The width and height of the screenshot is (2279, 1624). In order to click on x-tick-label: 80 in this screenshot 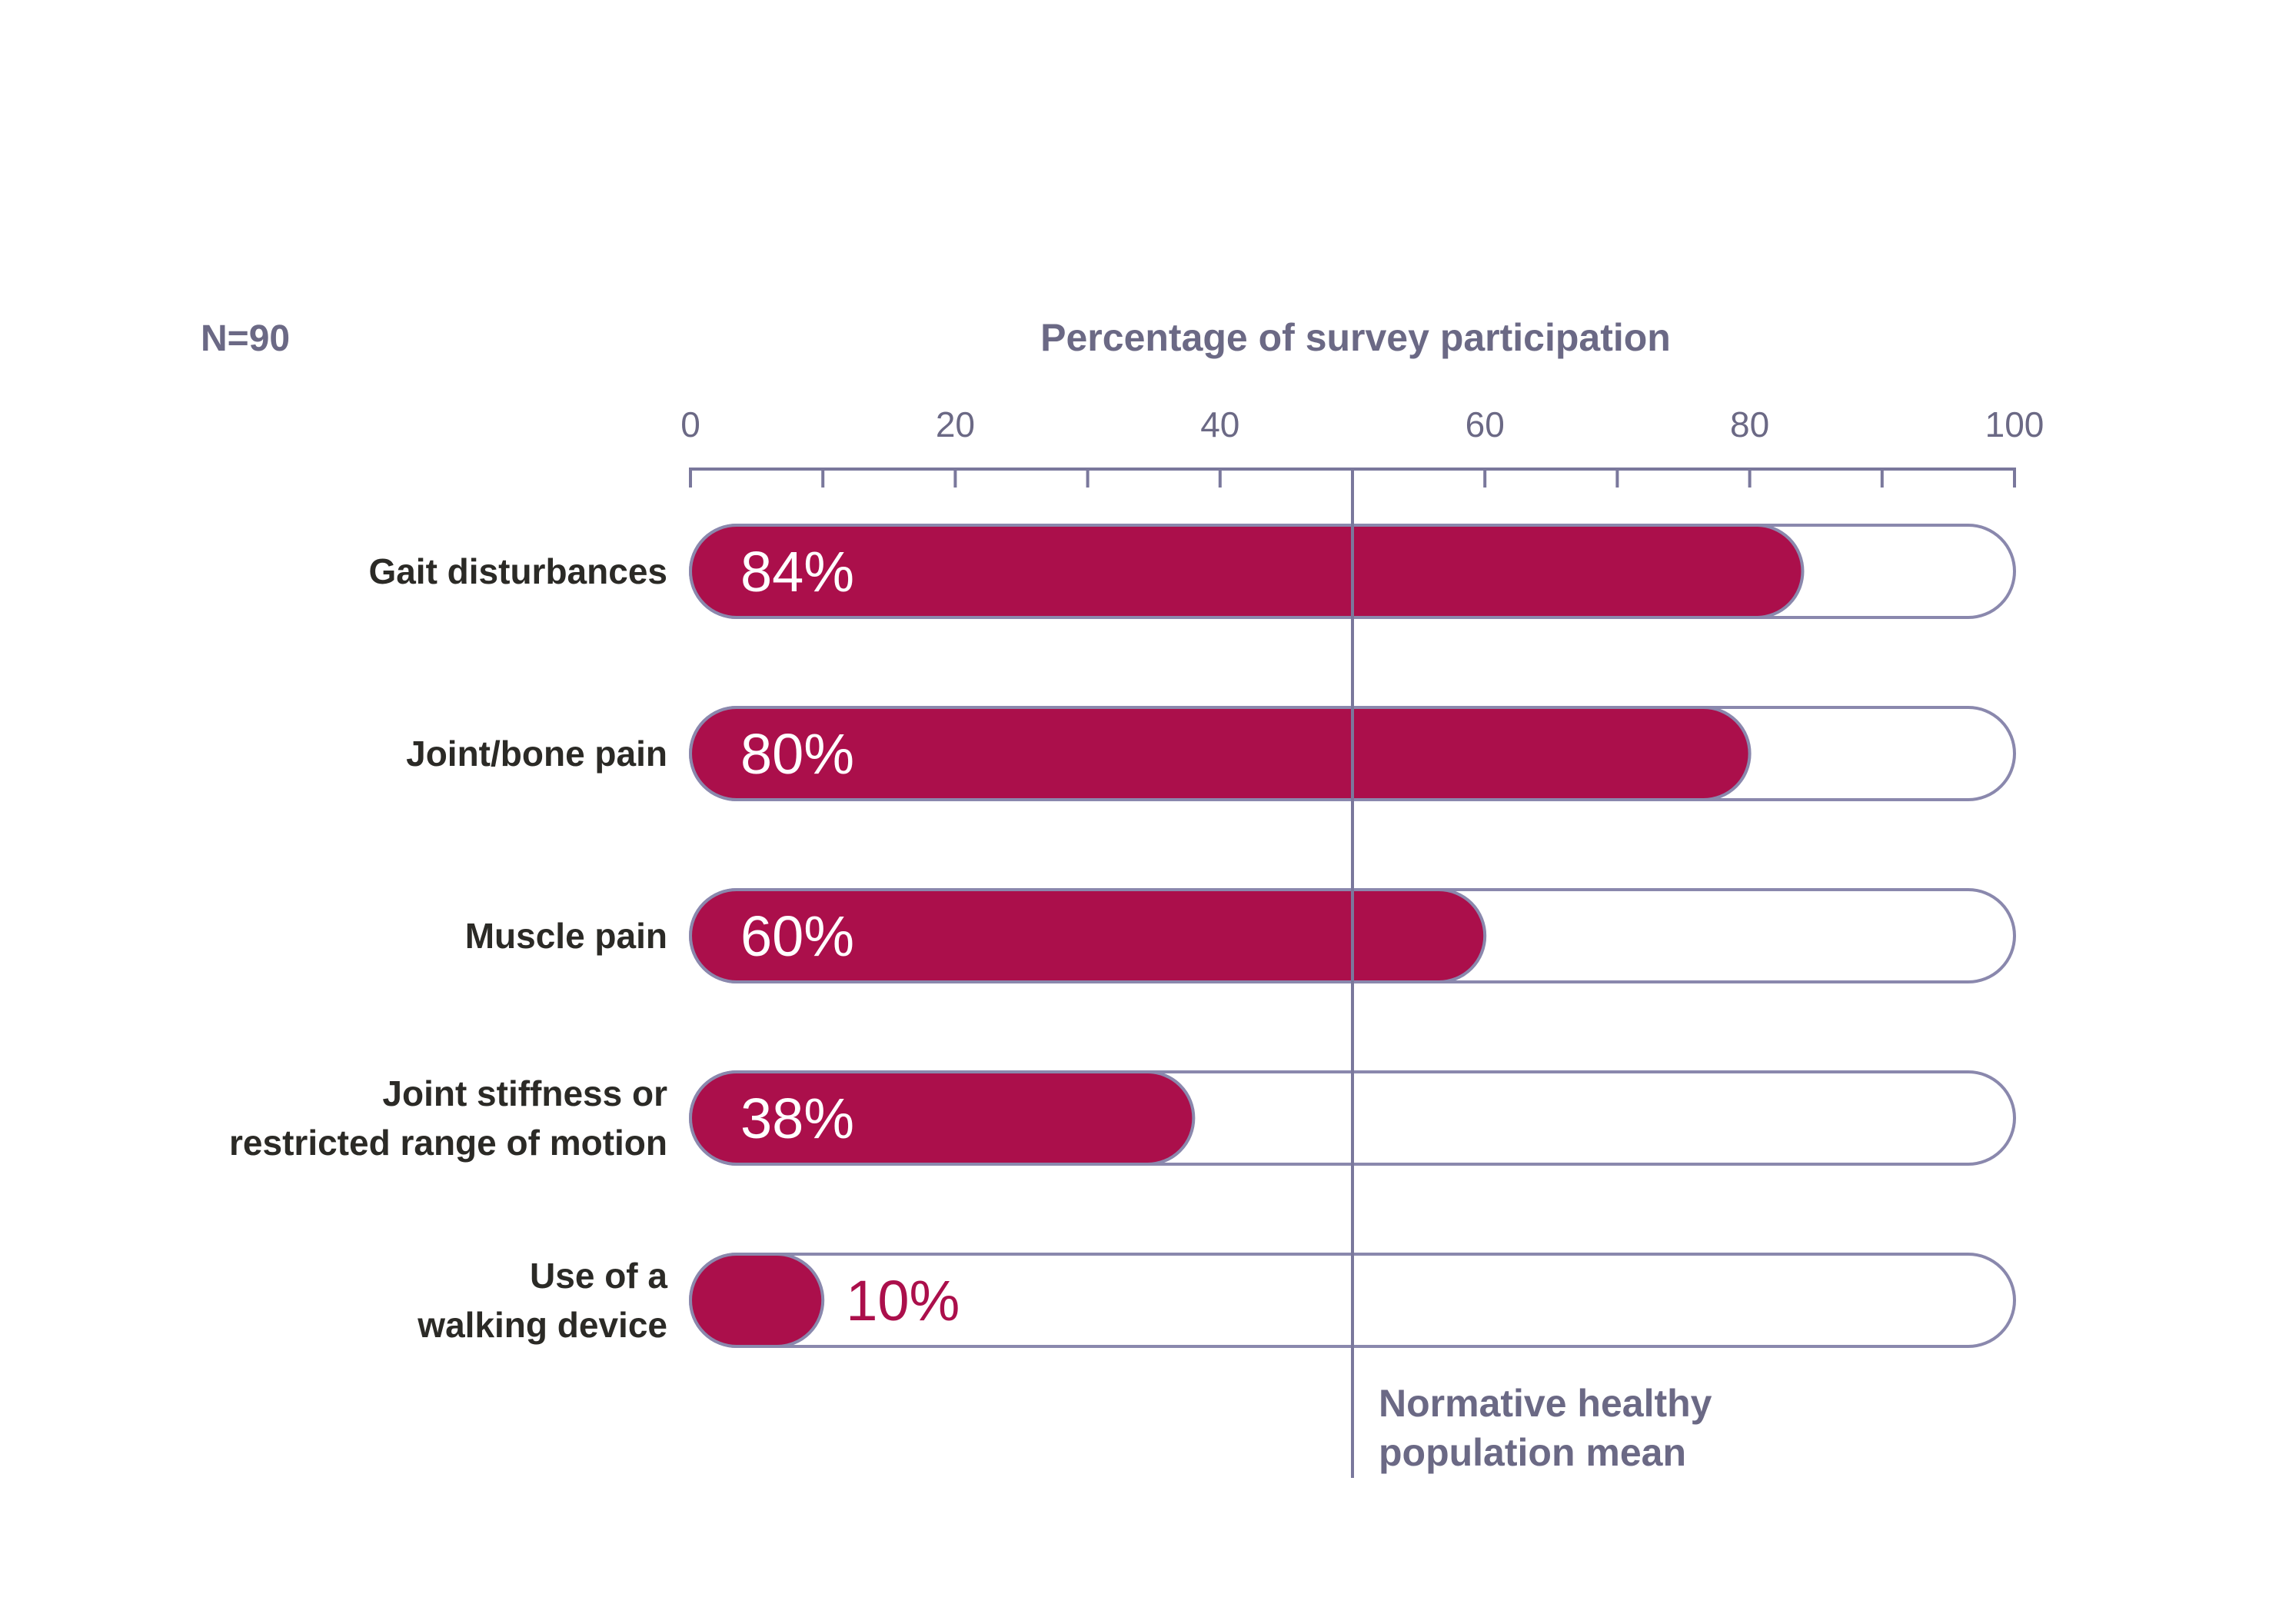, I will do `click(1749, 424)`.